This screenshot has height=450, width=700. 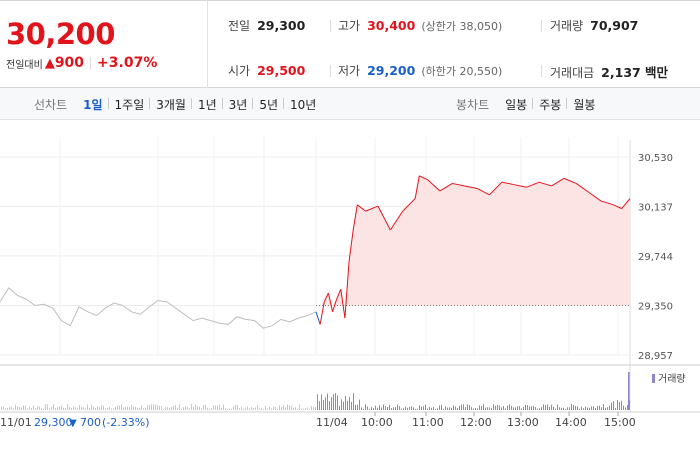 I want to click on stat-high: 고가 30,400 (상한가 38,050), so click(x=420, y=25).